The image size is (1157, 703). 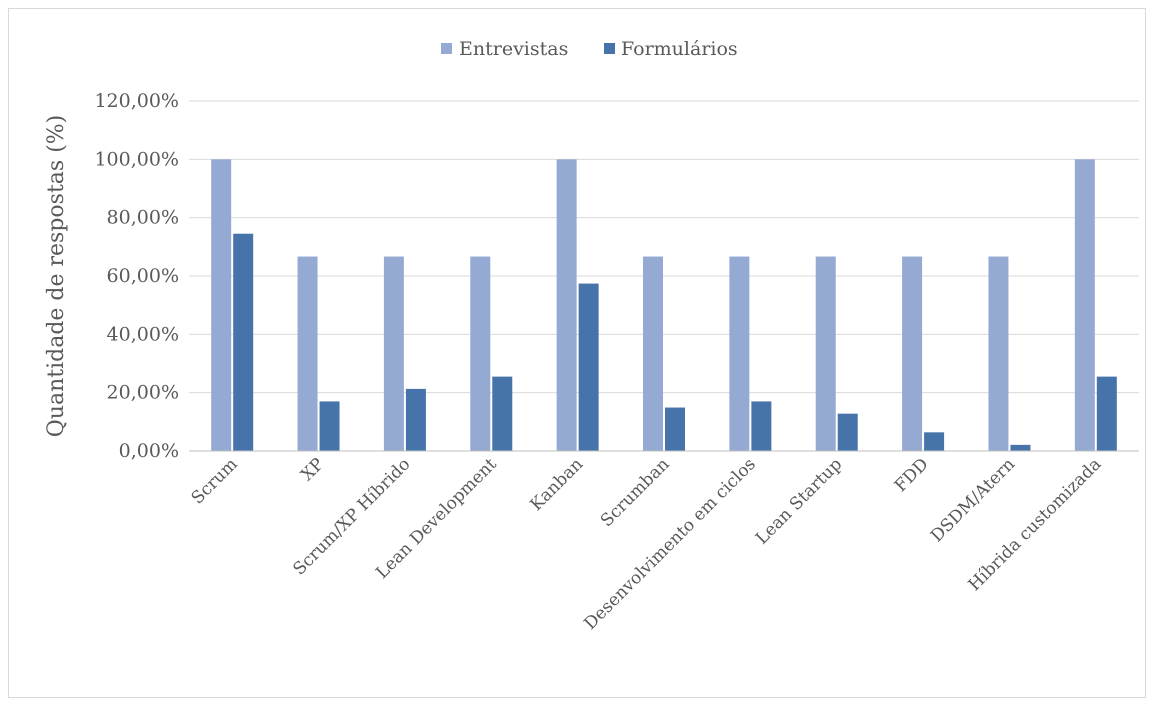 What do you see at coordinates (679, 49) in the screenshot?
I see `legend-label: Formulários` at bounding box center [679, 49].